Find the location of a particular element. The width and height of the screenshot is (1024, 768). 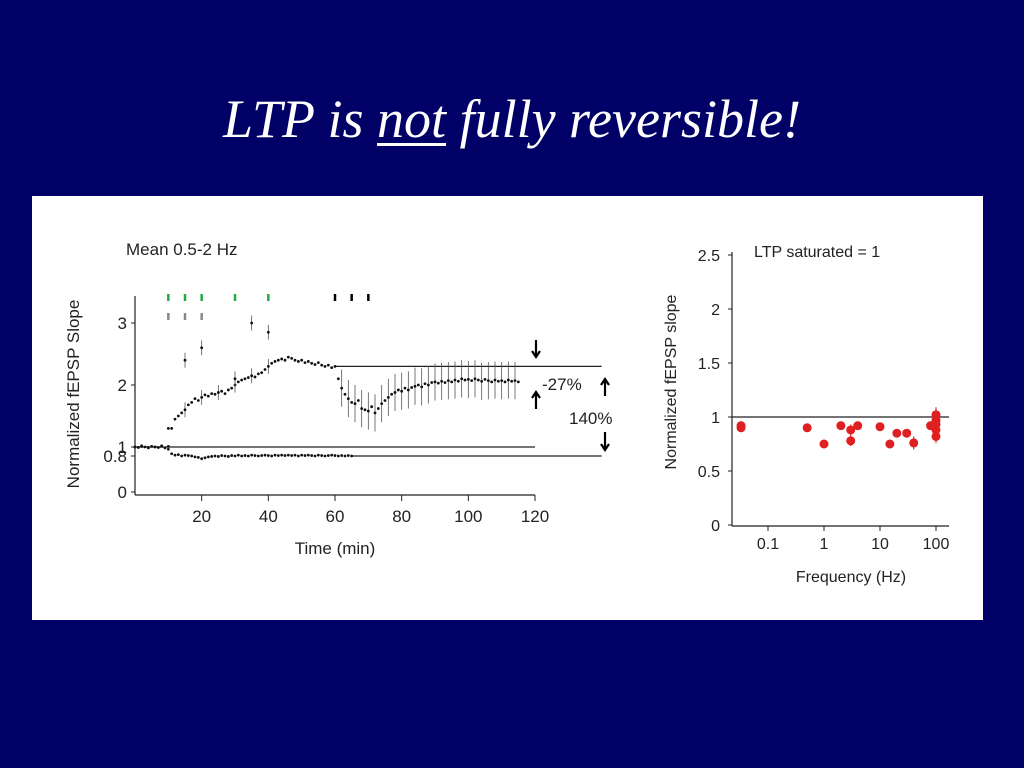

y-tick-label: 0.8 is located at coordinates (115, 456).